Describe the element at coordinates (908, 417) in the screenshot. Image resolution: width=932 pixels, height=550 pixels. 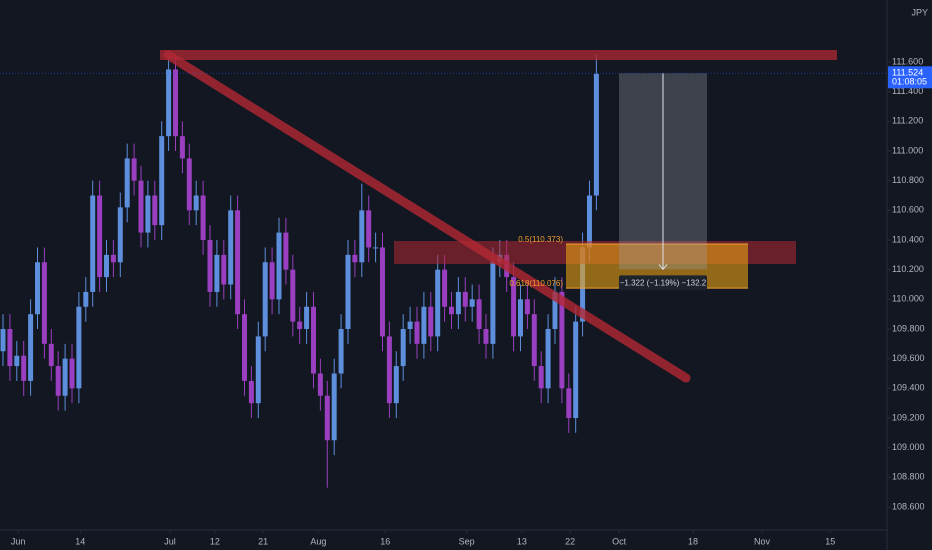
I see `y-tick-label: 109.200` at that location.